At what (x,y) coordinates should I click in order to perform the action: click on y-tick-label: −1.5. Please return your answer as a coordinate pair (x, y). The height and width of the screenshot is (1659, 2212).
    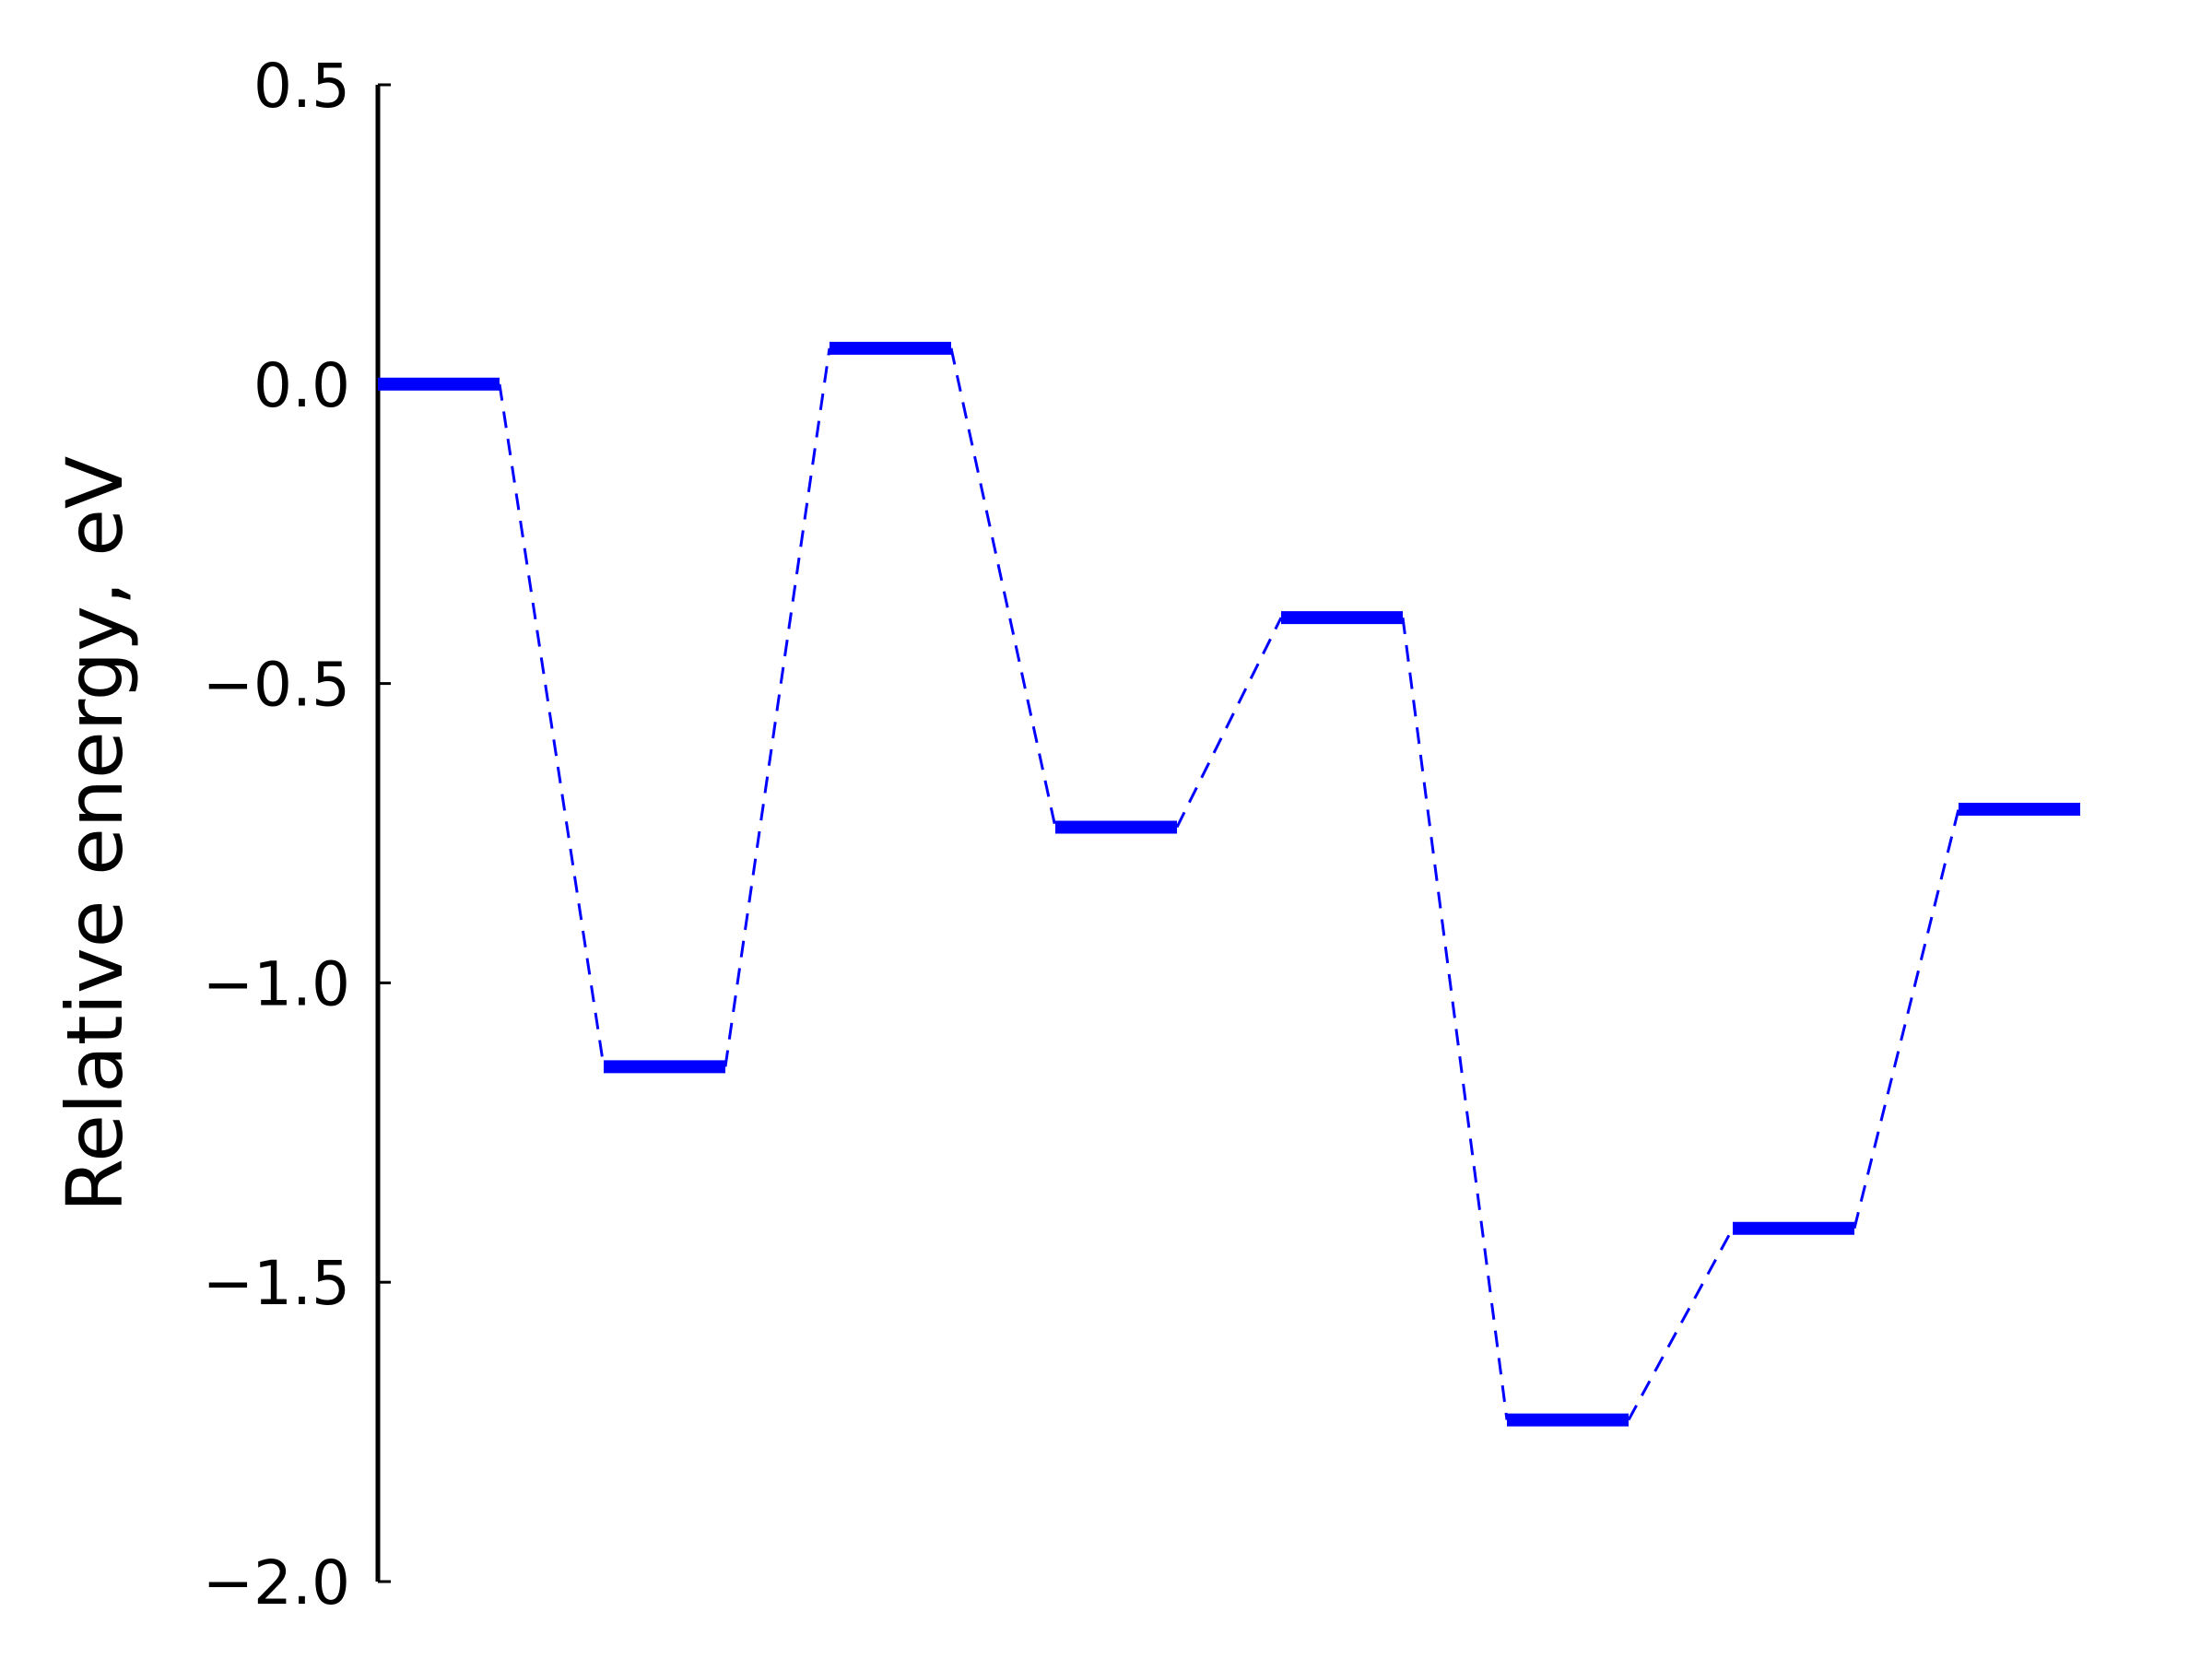
    Looking at the image, I should click on (276, 1283).